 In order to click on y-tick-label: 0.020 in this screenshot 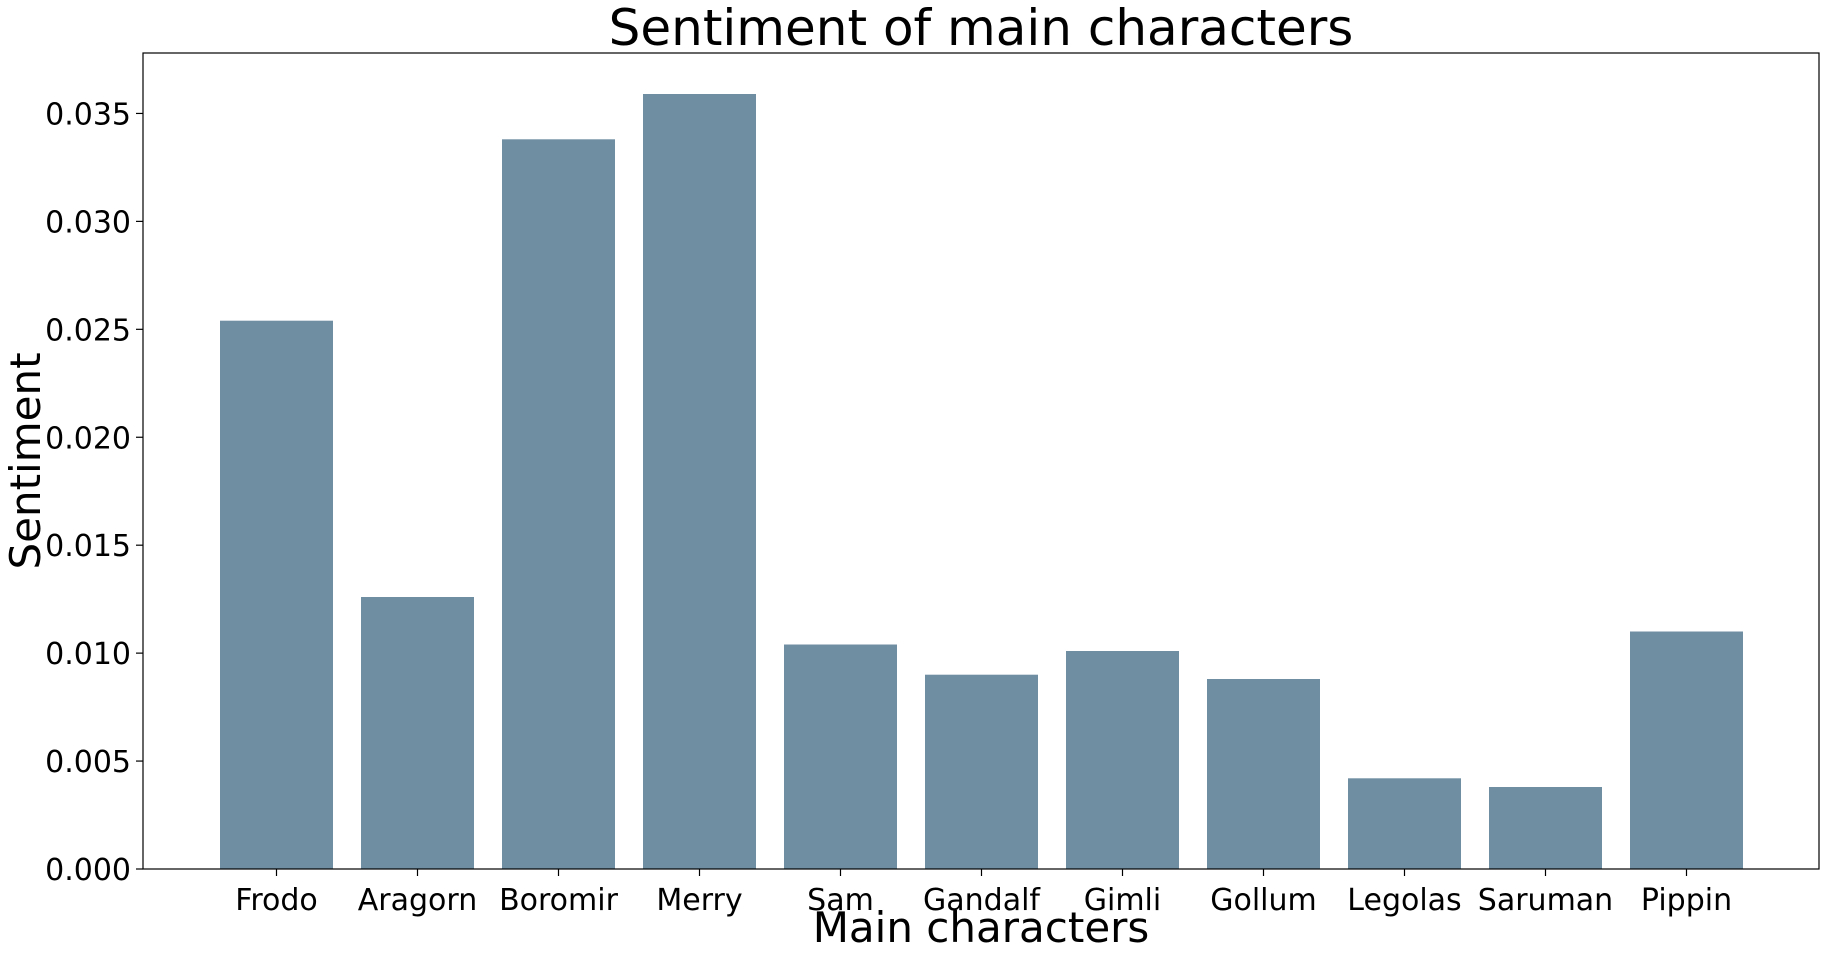, I will do `click(88, 438)`.